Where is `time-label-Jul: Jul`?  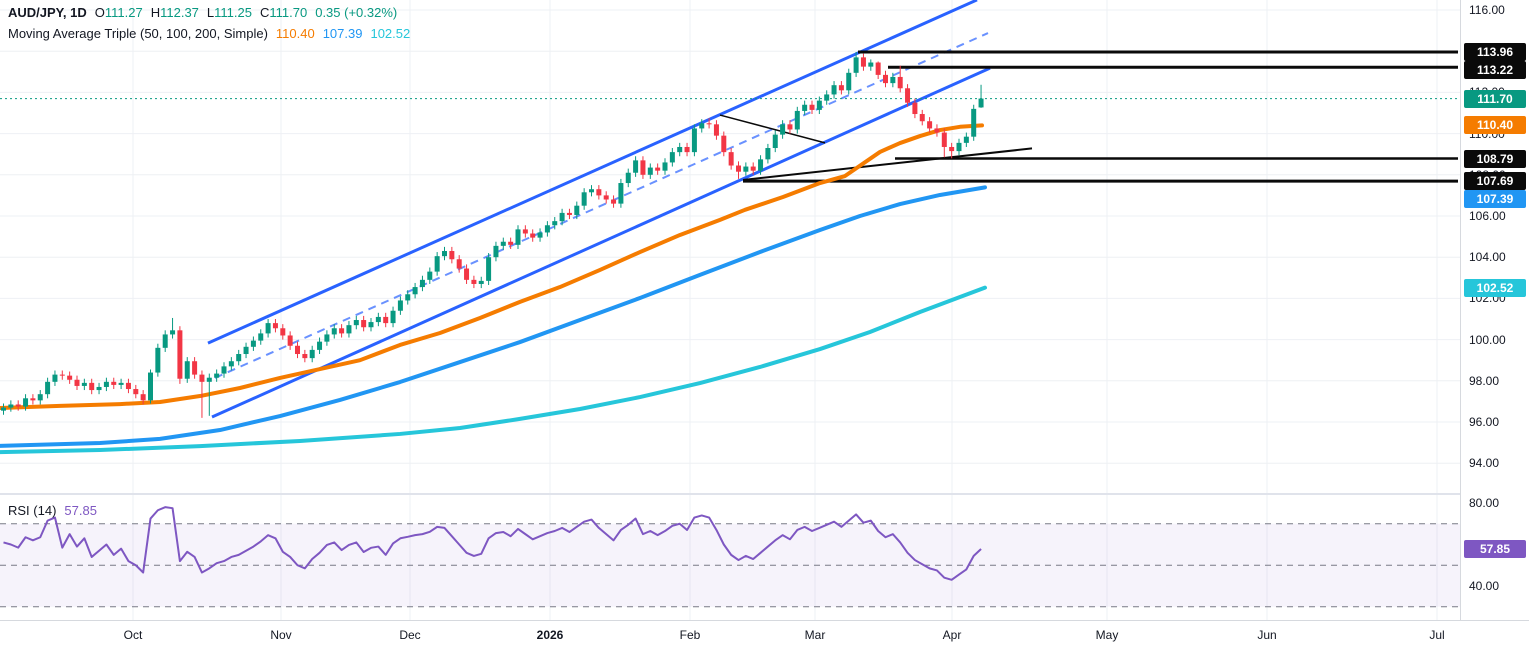
time-label-Jul: Jul is located at coordinates (1437, 635).